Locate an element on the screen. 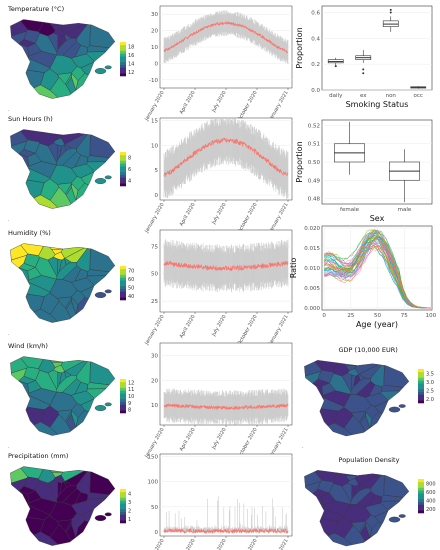  map-colorbar: 4 6 8 is located at coordinates (125, 169).